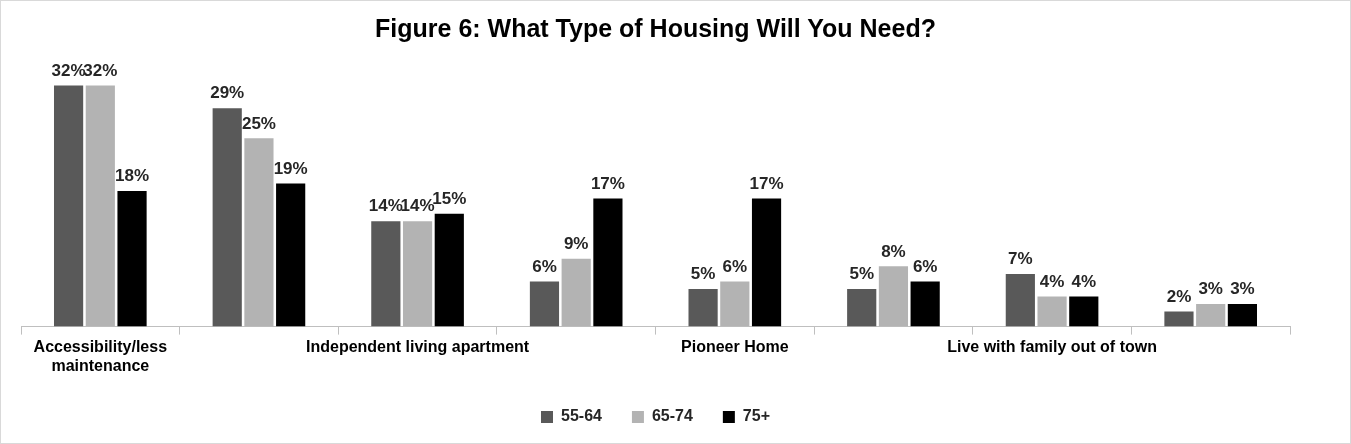 This screenshot has height=444, width=1351. Describe the element at coordinates (655, 27) in the screenshot. I see `chart-title: Figure 6: What Type of Housing Will You Need?` at that location.